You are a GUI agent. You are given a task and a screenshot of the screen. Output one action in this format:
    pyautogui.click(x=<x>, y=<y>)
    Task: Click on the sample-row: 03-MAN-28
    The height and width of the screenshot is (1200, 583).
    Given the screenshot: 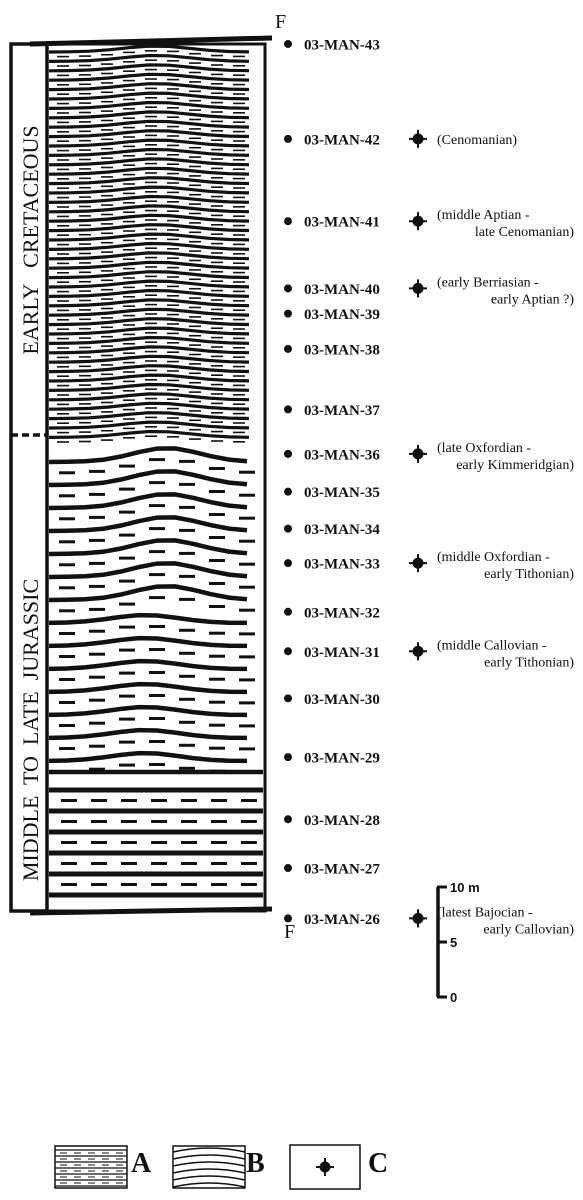 What is the action you would take?
    pyautogui.click(x=332, y=821)
    